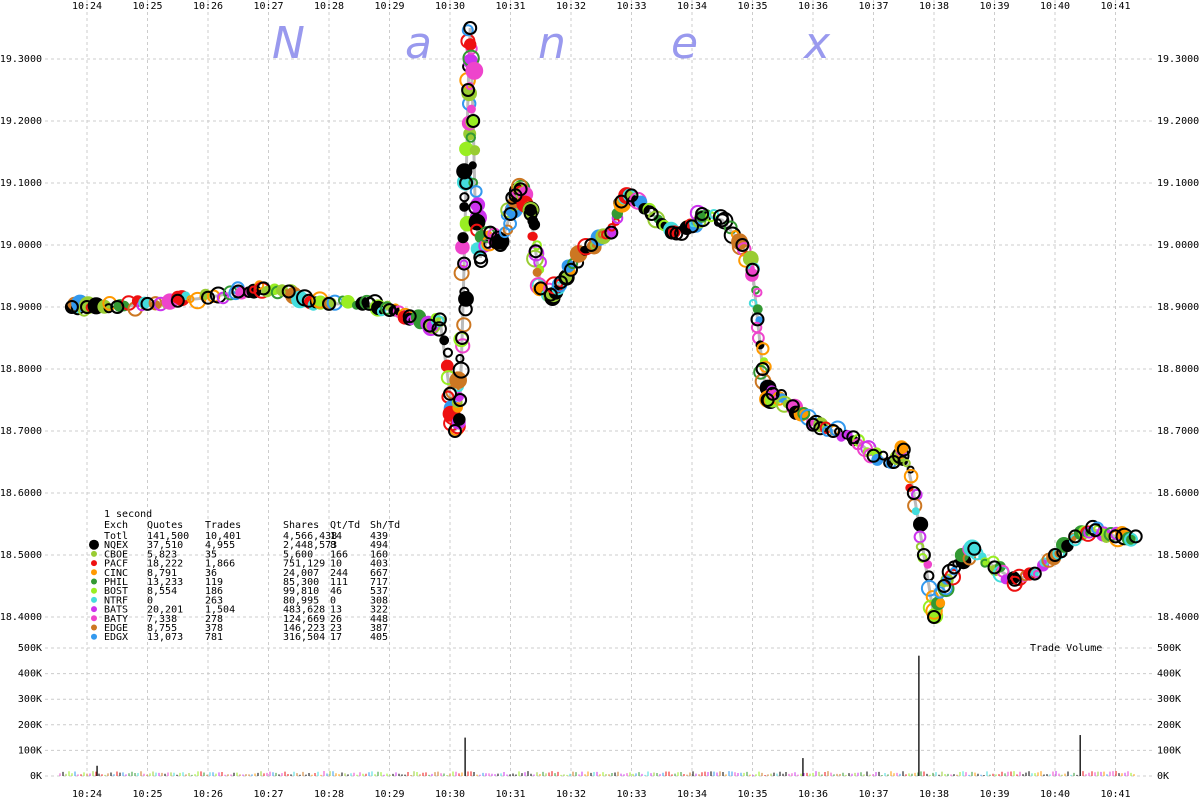  I want to click on watermark-letter: e, so click(684, 43).